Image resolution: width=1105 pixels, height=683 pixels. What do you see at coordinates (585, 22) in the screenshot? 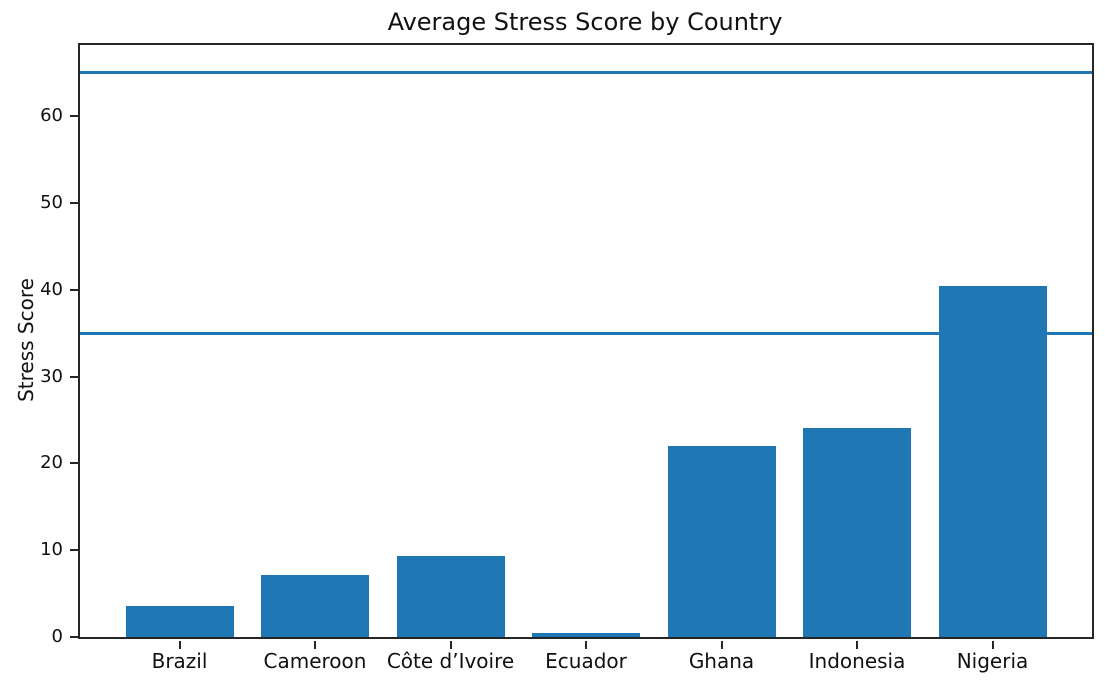
I see `chart-title: Average Stress Score by Country` at bounding box center [585, 22].